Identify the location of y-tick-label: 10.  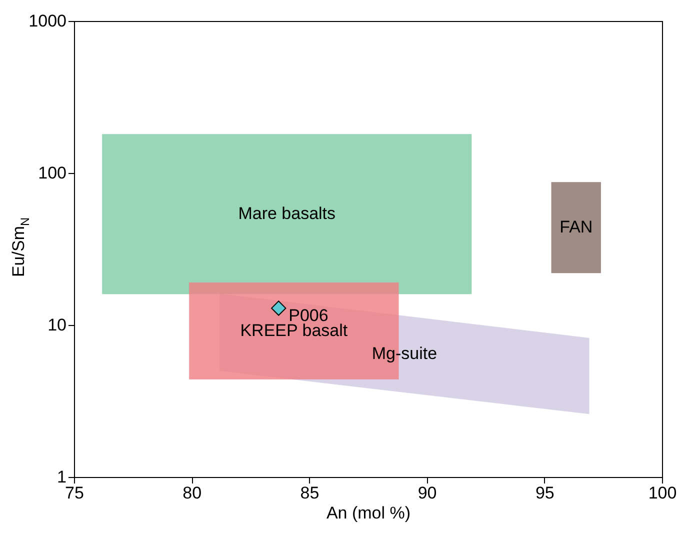
(57, 325).